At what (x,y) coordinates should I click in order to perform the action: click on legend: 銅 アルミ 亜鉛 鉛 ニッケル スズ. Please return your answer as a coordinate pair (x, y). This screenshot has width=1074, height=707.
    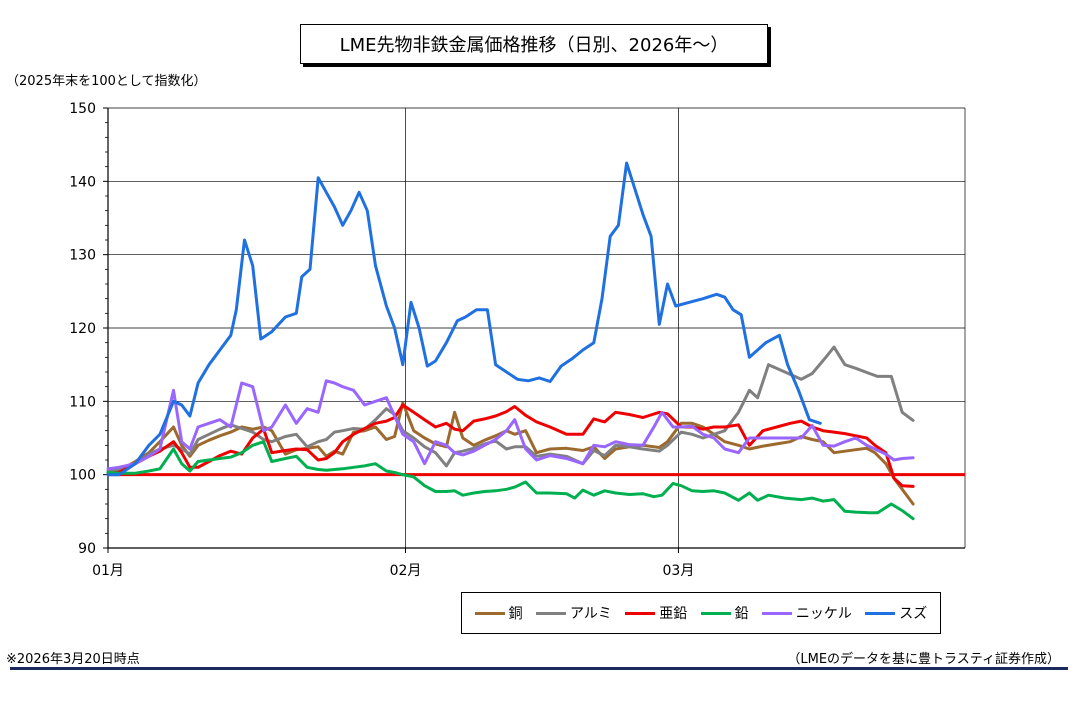
    Looking at the image, I should click on (701, 613).